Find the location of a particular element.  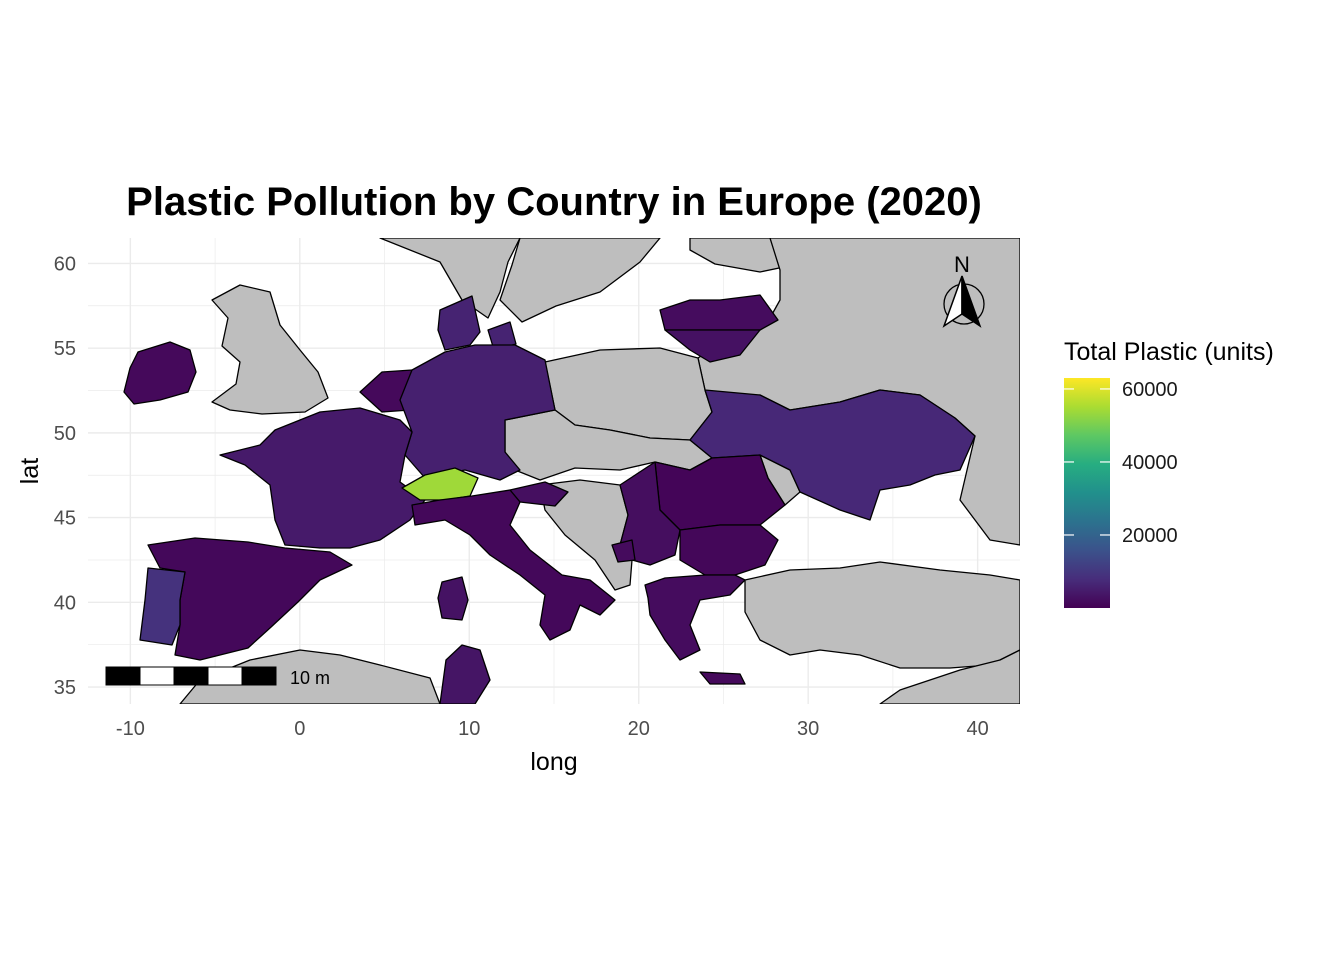

region-ireland is located at coordinates (160, 373).